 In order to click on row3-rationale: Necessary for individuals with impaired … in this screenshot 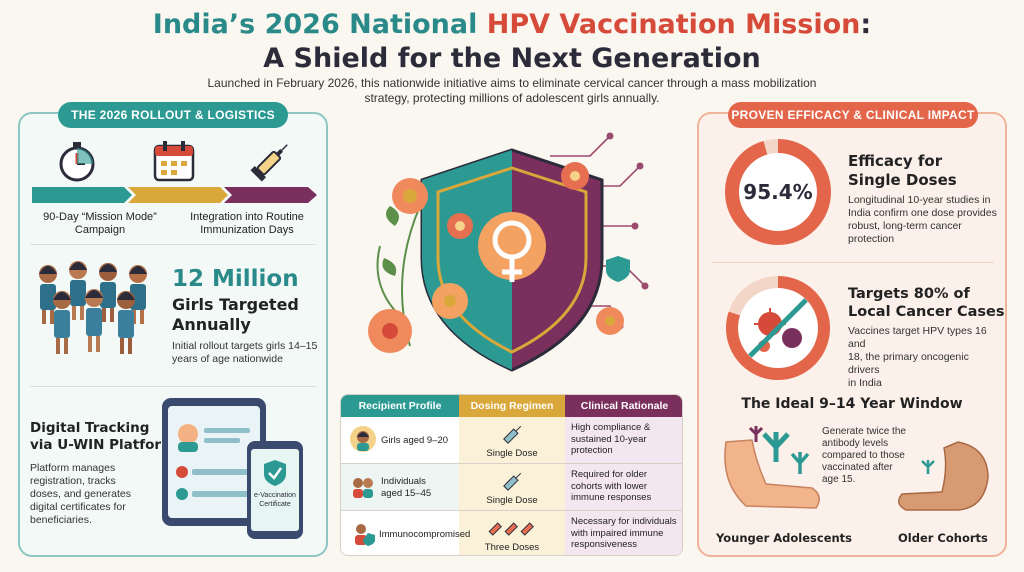, I will do `click(624, 533)`.